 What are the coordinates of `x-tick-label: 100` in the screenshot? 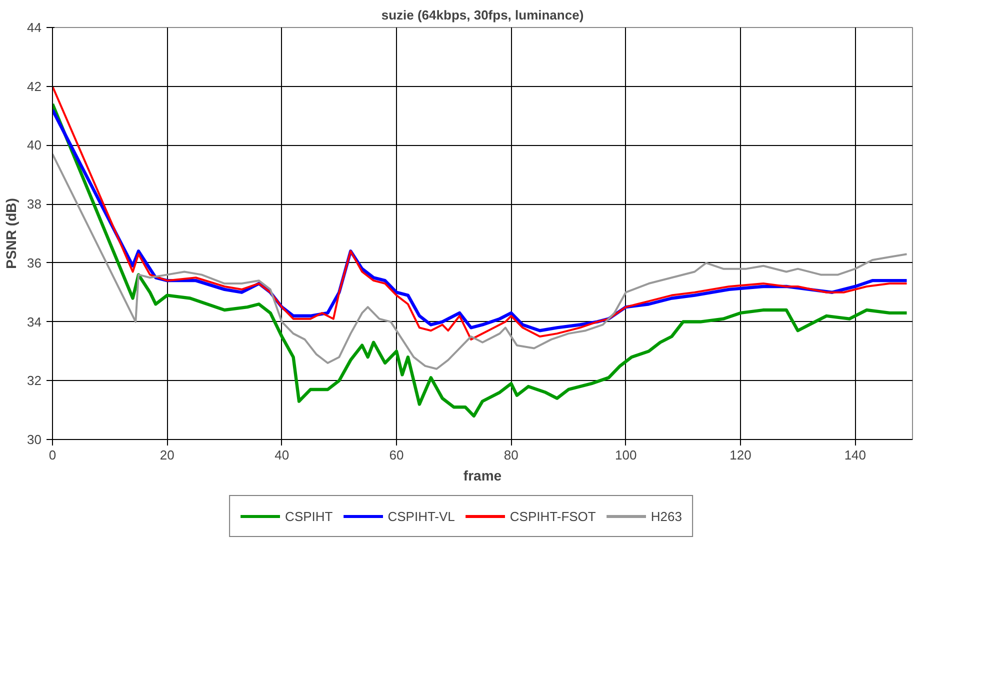 It's located at (625, 455).